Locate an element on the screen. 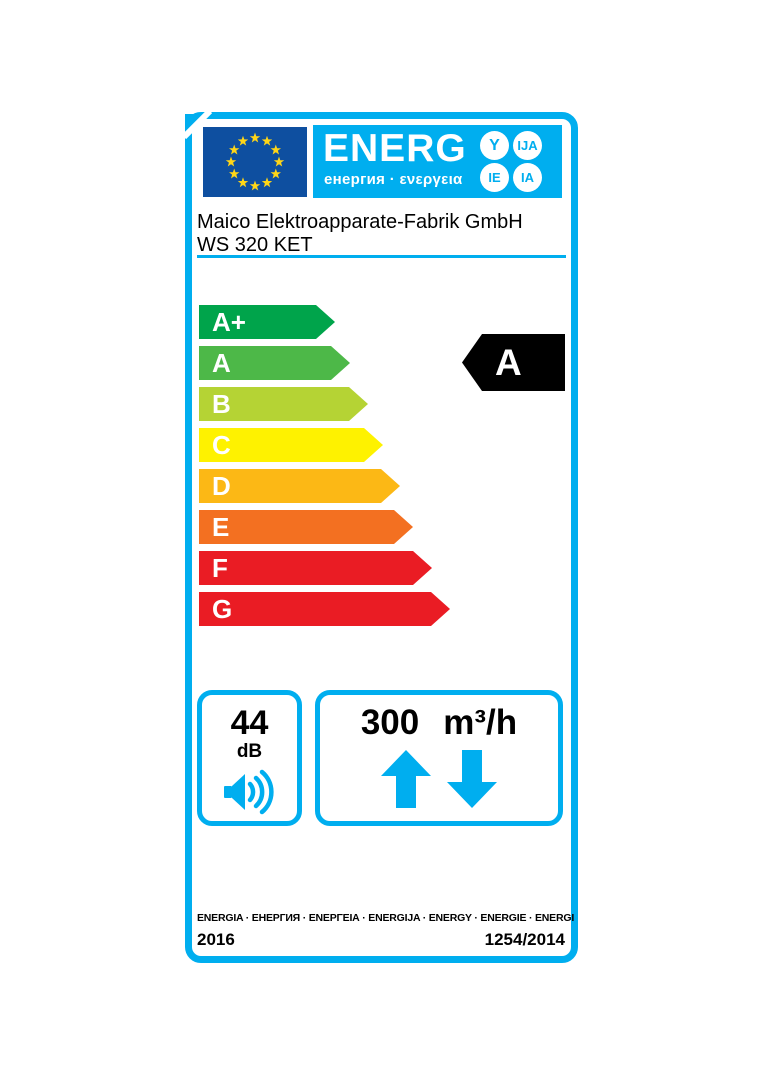  noise-value: 44 is located at coordinates (249, 723).